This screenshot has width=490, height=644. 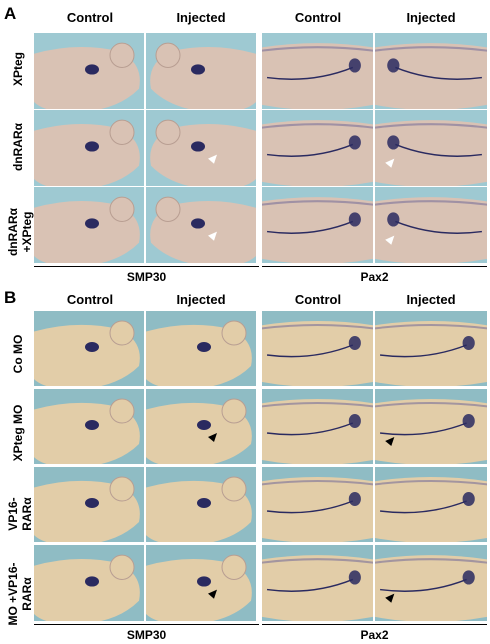 What do you see at coordinates (20, 594) in the screenshot?
I see `row-label-b-4: MO +VP16- RARα` at bounding box center [20, 594].